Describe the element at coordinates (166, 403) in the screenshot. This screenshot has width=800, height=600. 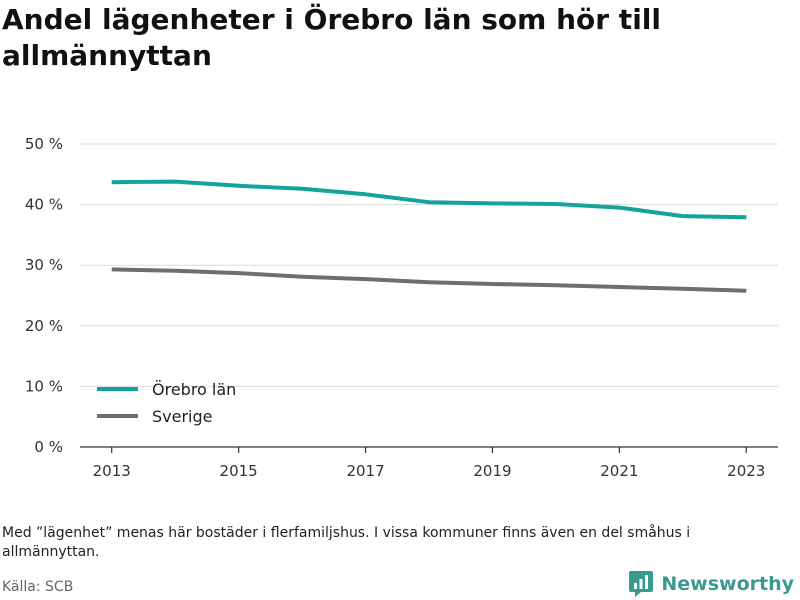
I see `legend: Örebro län Sverige` at that location.